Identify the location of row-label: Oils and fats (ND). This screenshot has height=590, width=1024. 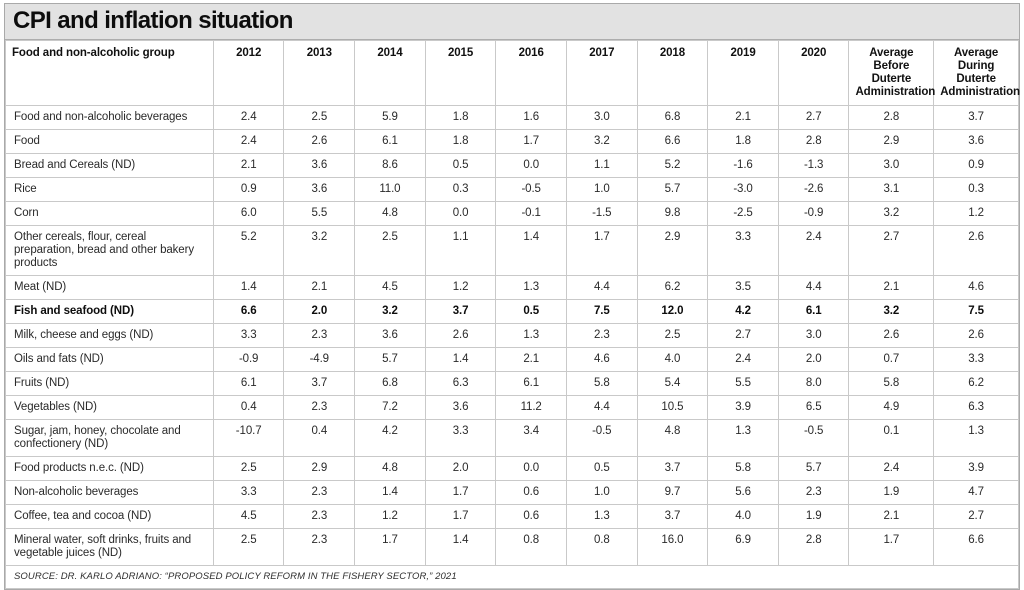
(109, 359).